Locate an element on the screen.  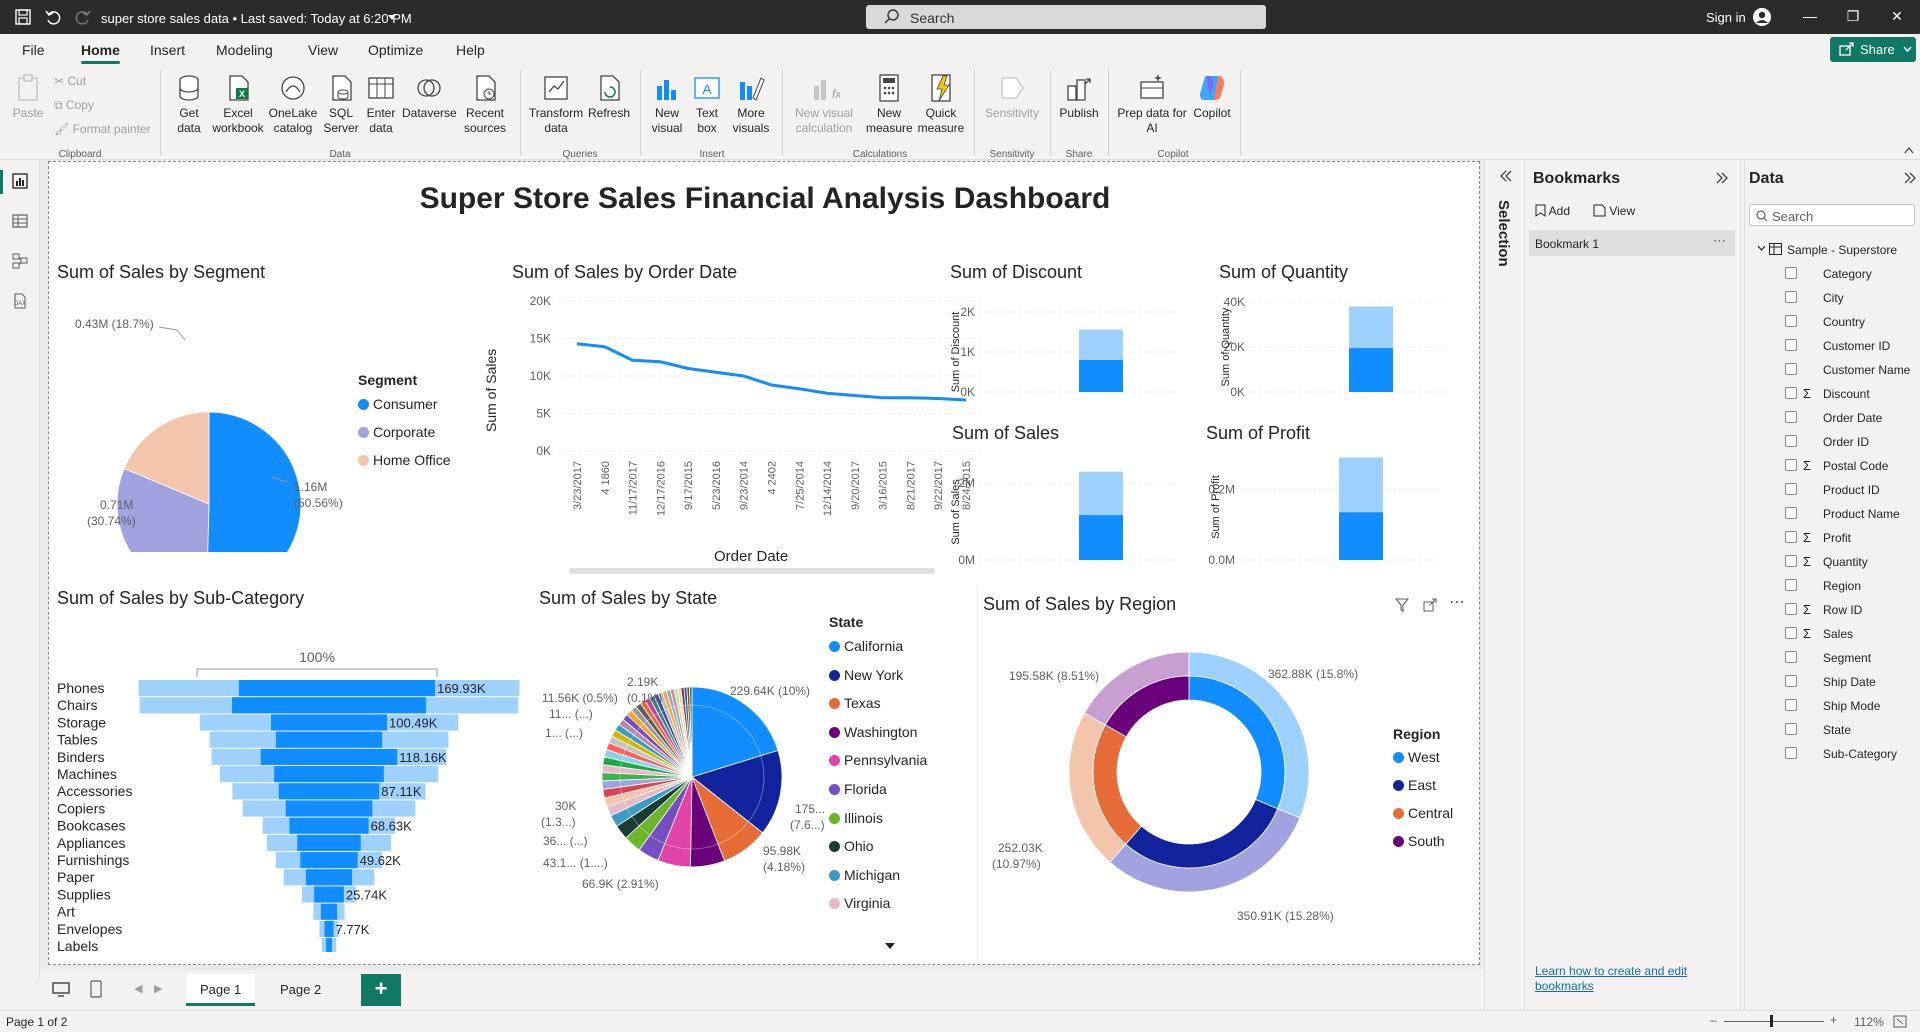
transform-data-button: Transform data is located at coordinates (556, 104).